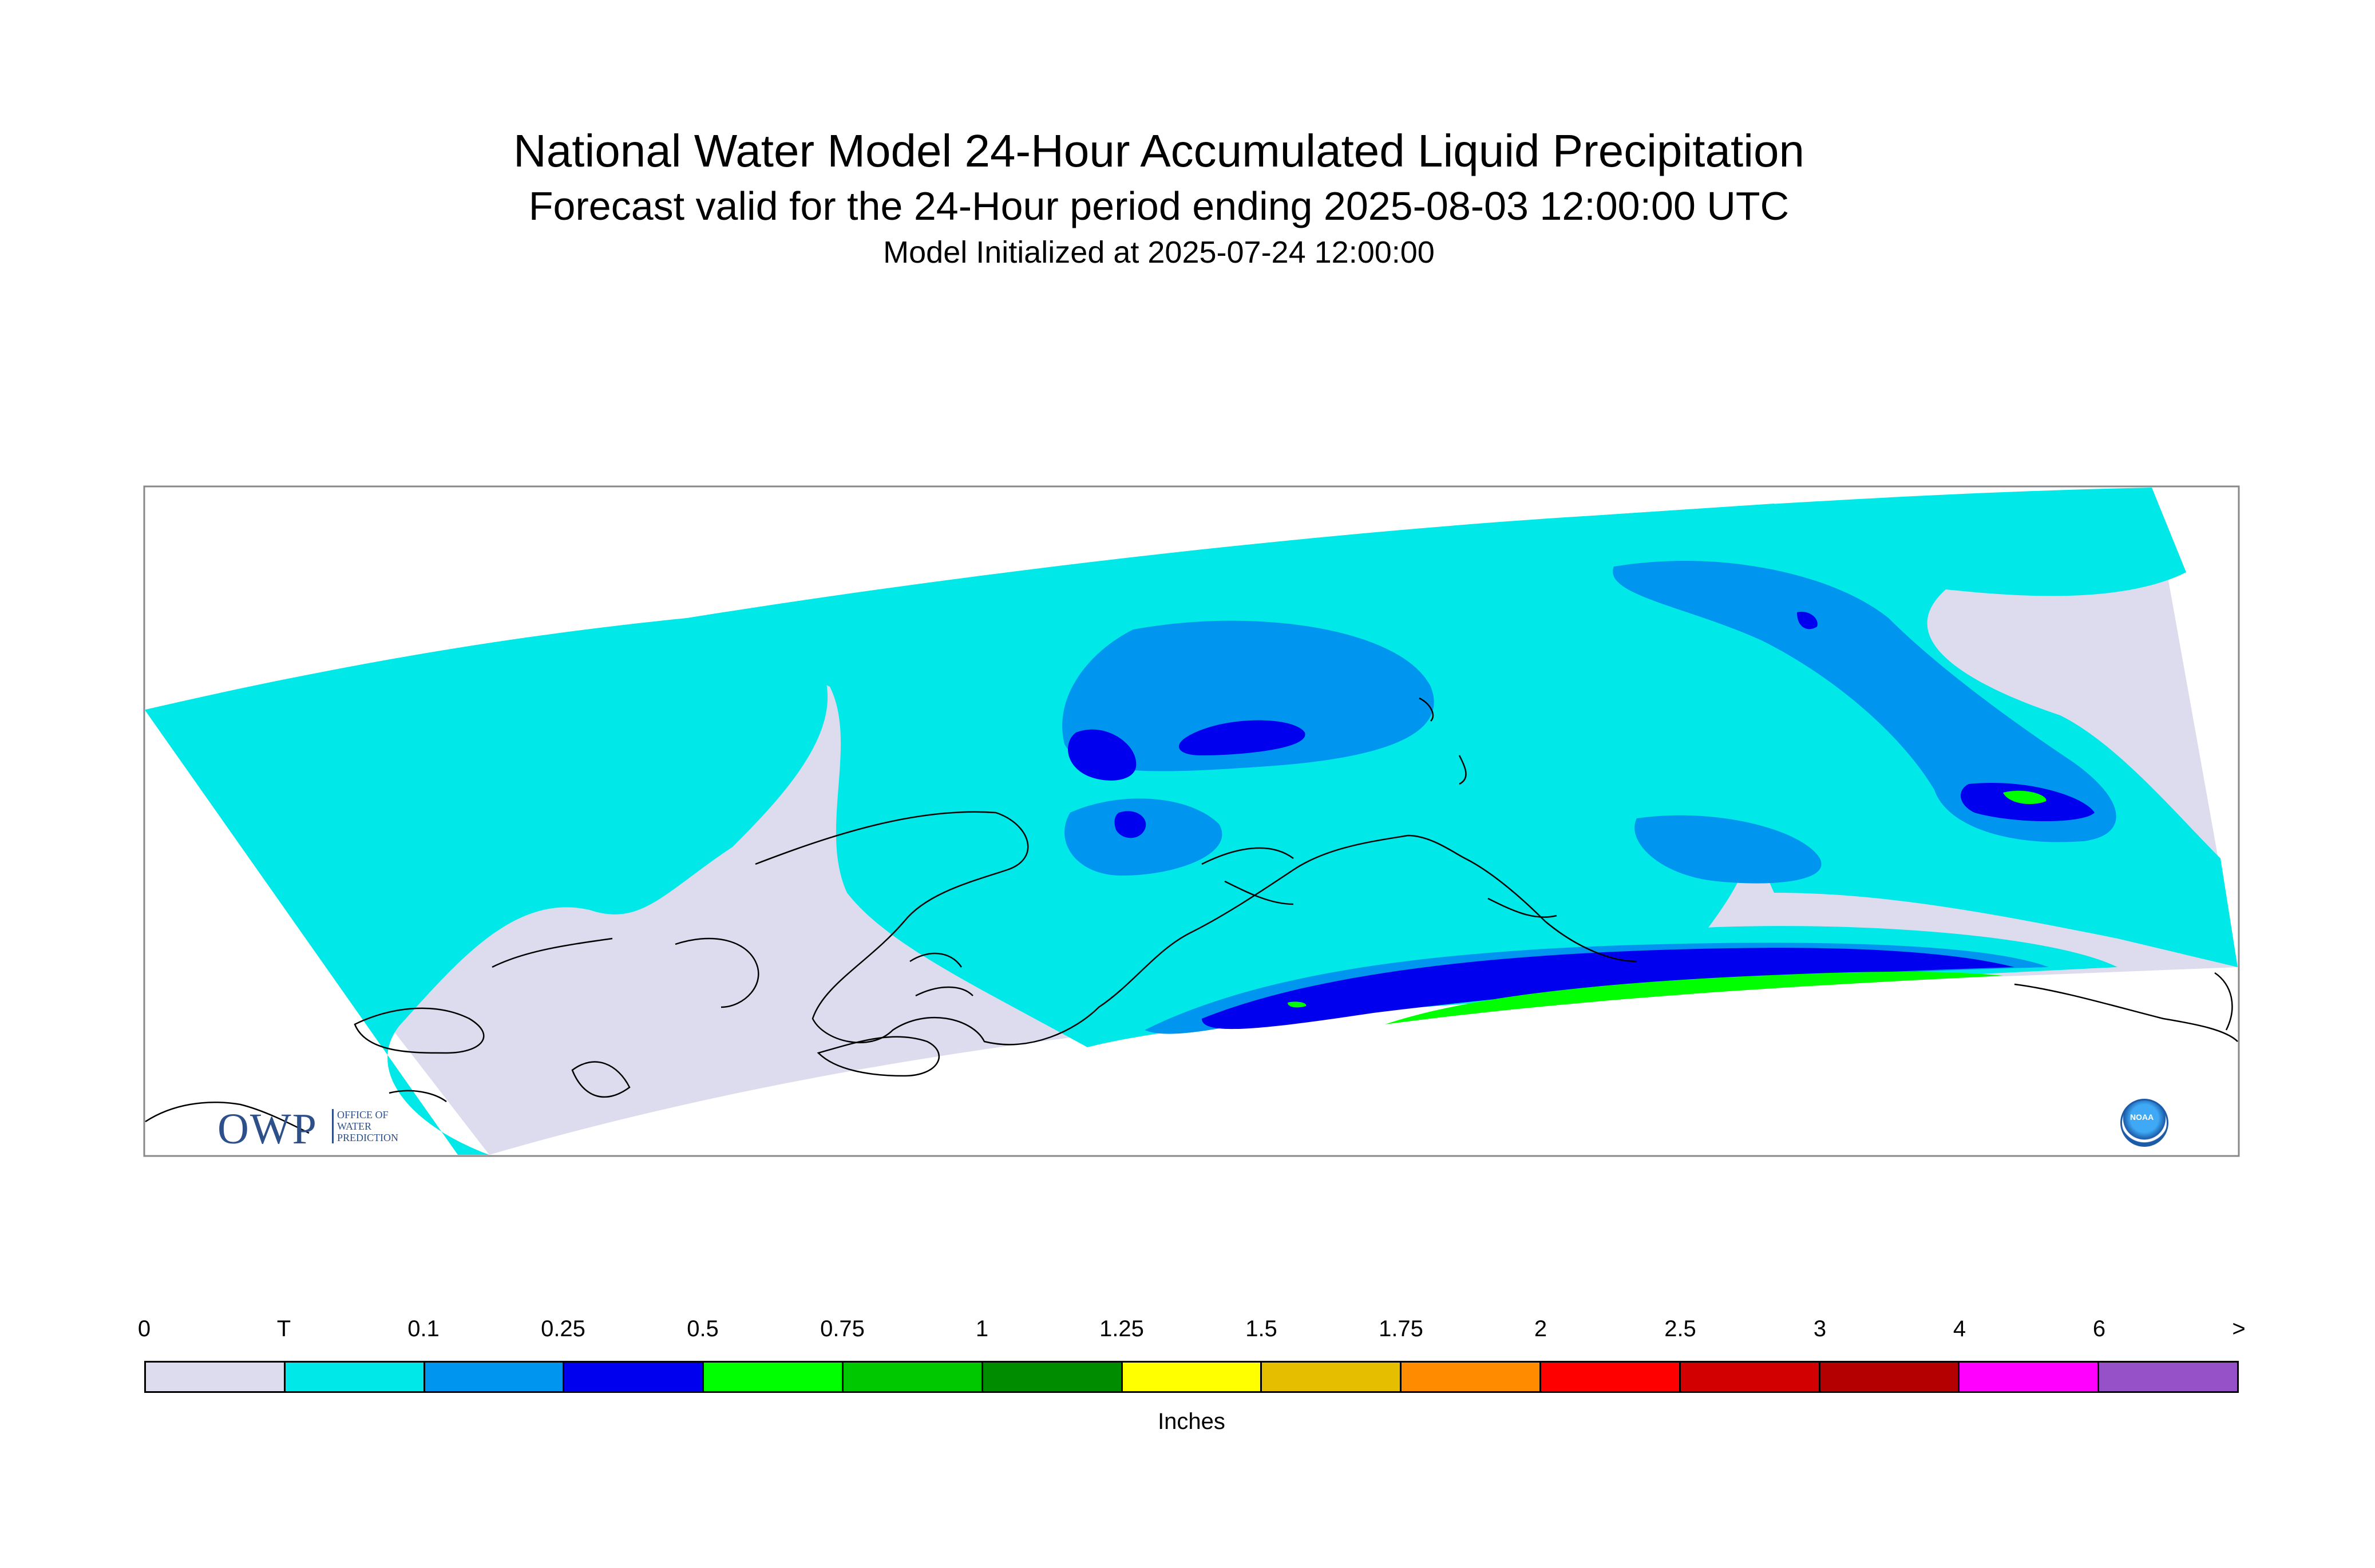 The image size is (2375, 1568). I want to click on color-legend-bar, so click(1191, 1377).